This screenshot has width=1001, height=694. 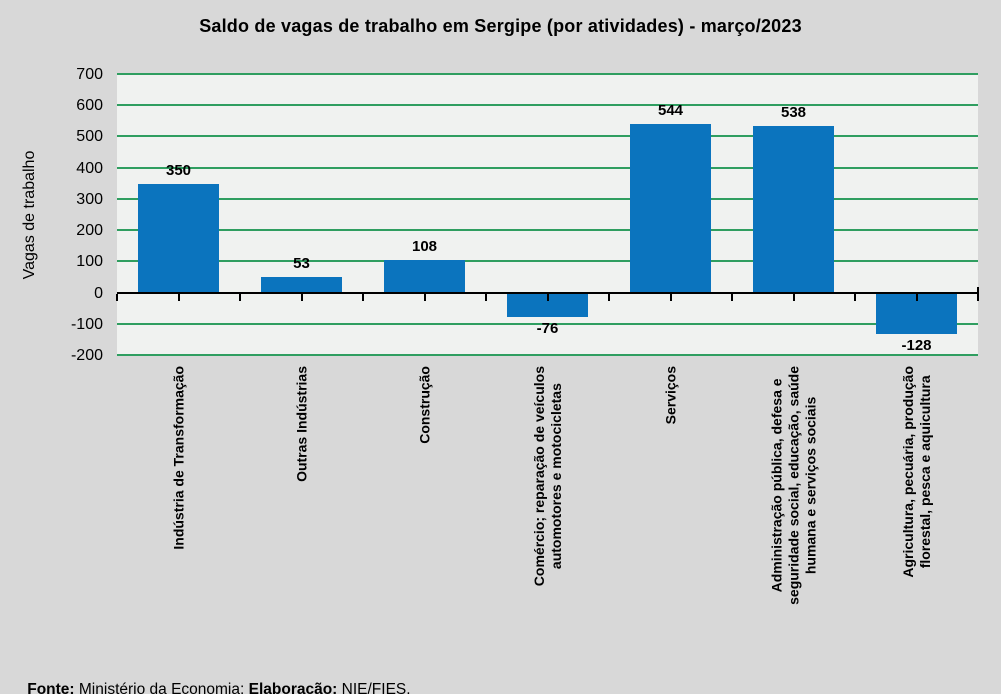 I want to click on elaboration-label: Elaboração:, so click(x=293, y=687).